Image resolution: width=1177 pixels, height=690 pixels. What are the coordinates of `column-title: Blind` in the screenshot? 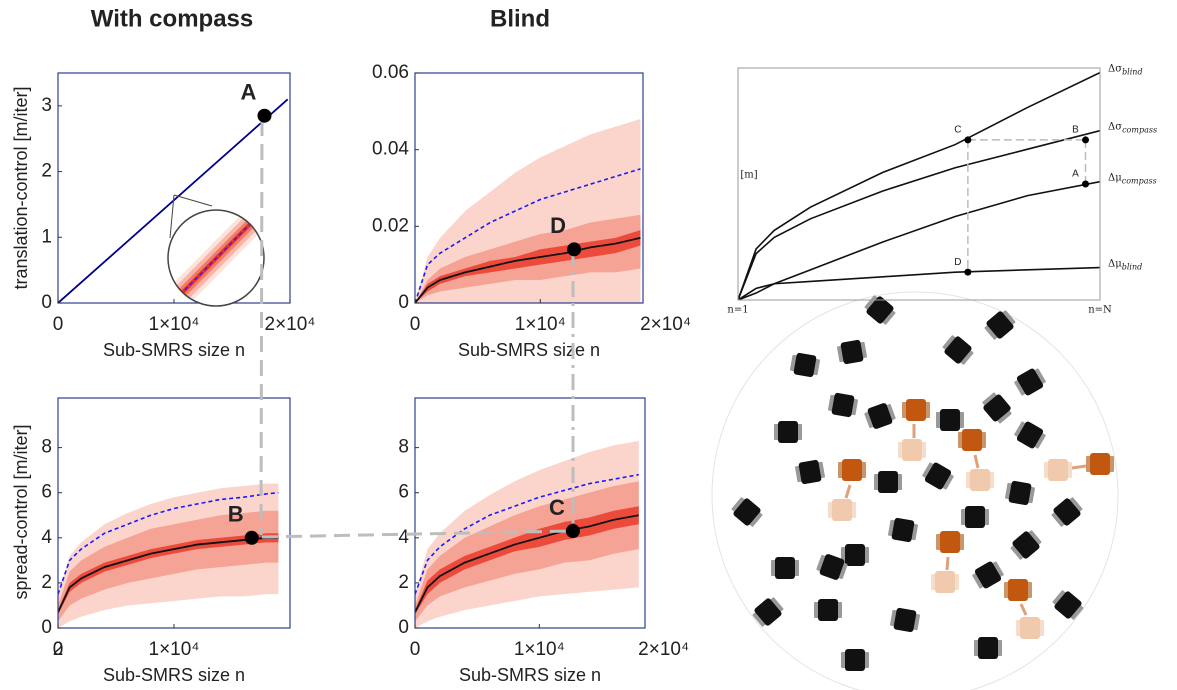 It's located at (520, 18).